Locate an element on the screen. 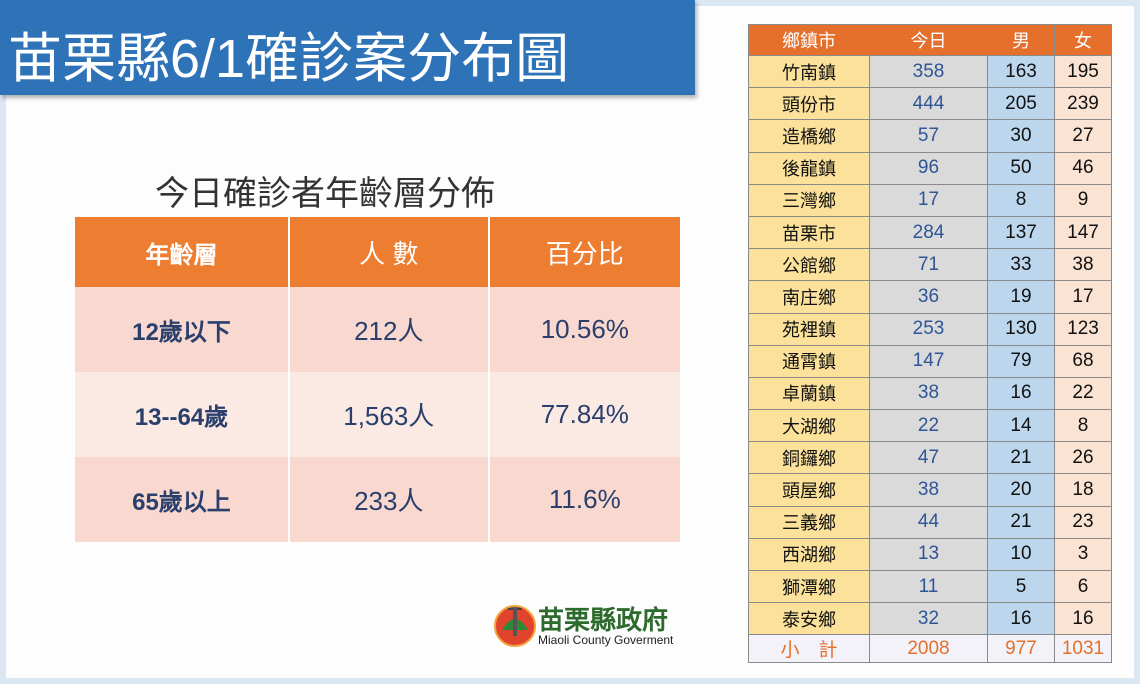 The width and height of the screenshot is (1140, 684). cell: 239 is located at coordinates (1083, 104).